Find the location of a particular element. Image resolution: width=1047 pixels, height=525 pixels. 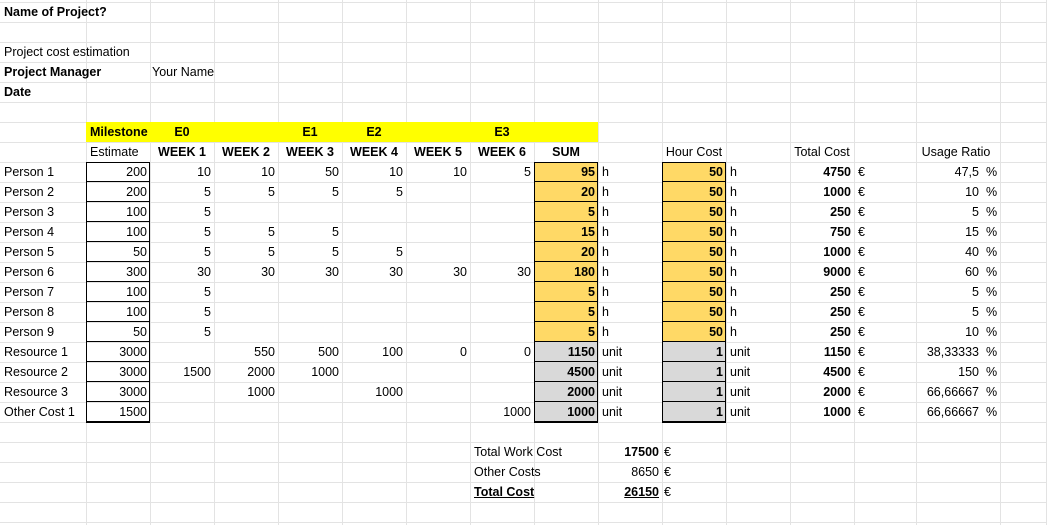

row-name: Resource 1 is located at coordinates (36, 352).